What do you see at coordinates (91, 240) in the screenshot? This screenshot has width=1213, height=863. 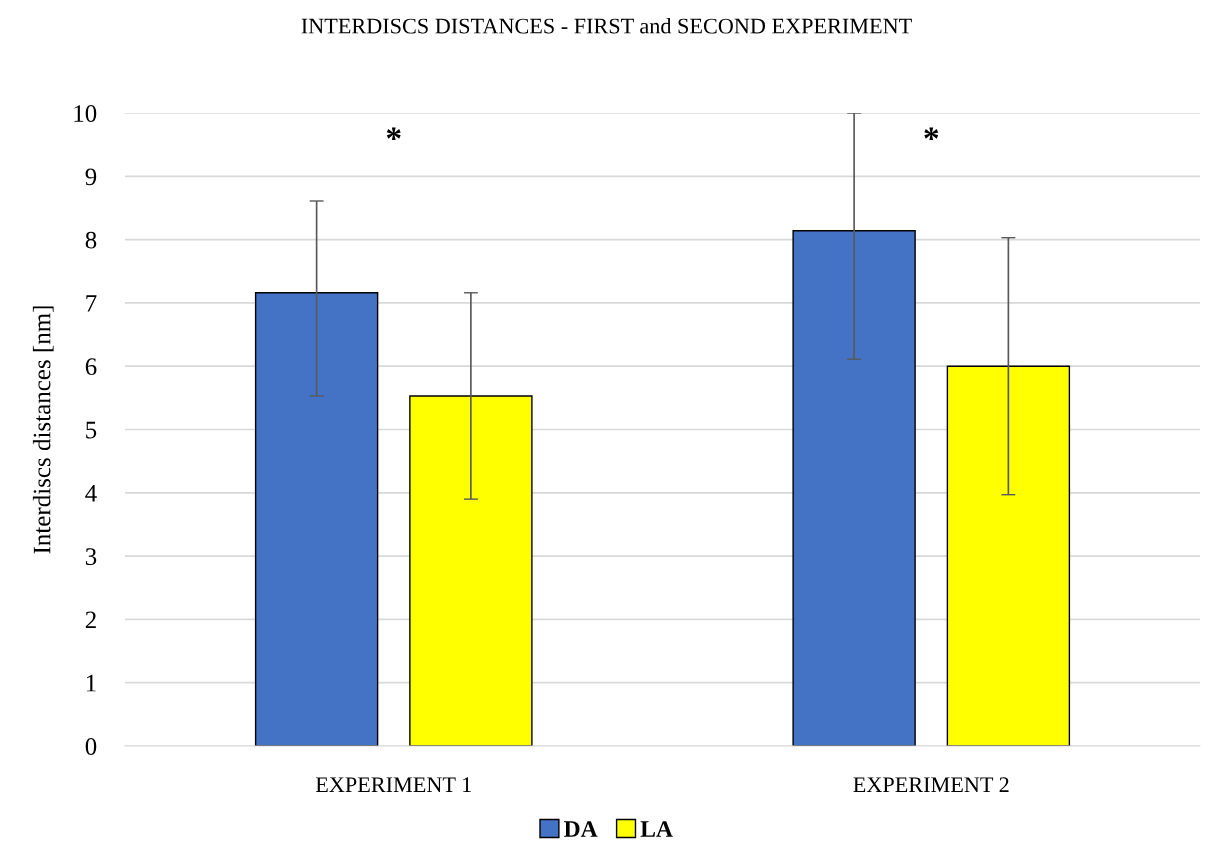 I see `y-tick-label: 8` at bounding box center [91, 240].